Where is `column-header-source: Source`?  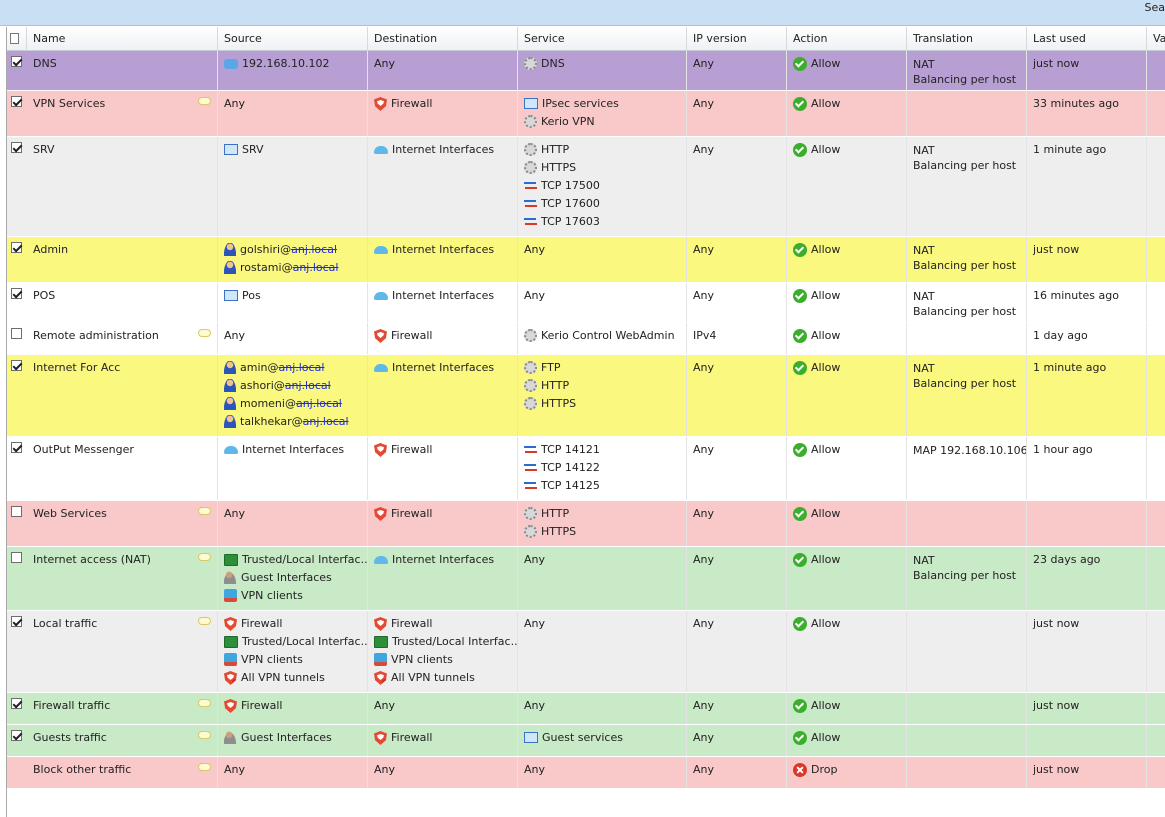 column-header-source: Source is located at coordinates (293, 39).